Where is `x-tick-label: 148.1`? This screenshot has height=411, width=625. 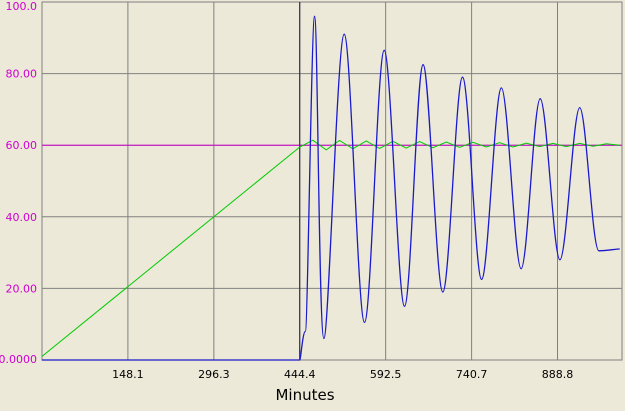 x-tick-label: 148.1 is located at coordinates (128, 374).